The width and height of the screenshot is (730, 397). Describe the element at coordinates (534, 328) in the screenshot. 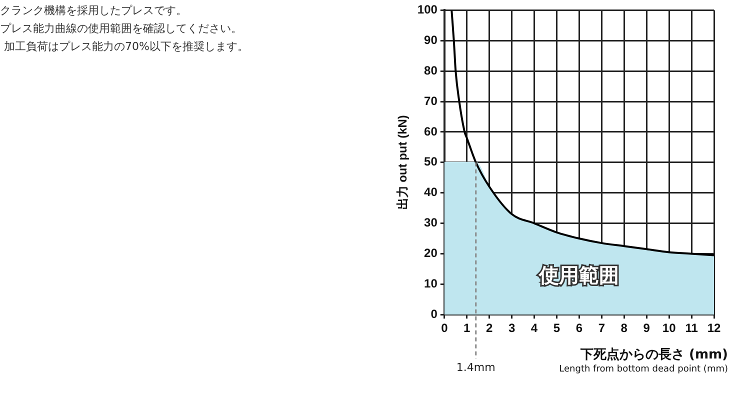

I see `x-tick-label: 4` at that location.